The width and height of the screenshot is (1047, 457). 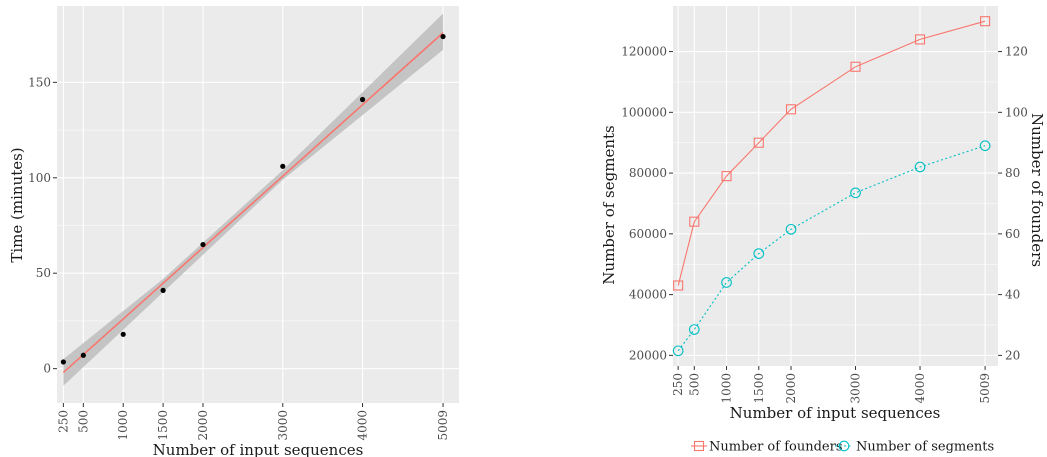 What do you see at coordinates (678, 384) in the screenshot?
I see `right-x-tick-label: 250` at bounding box center [678, 384].